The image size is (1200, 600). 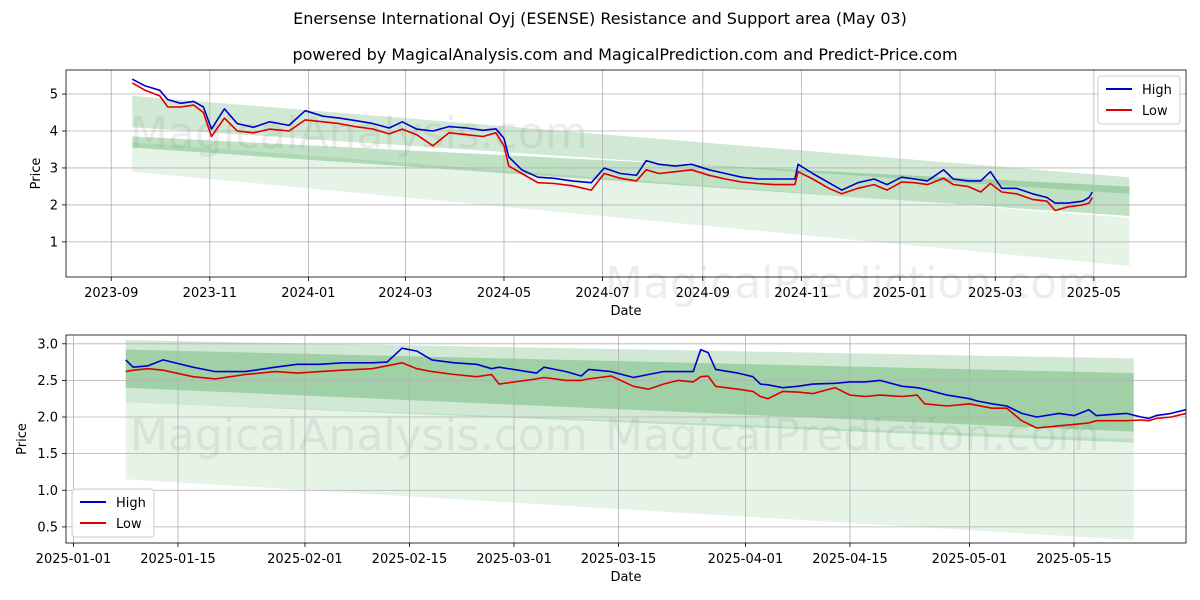 I want to click on x-tick-label: 2023-11, so click(x=210, y=293).